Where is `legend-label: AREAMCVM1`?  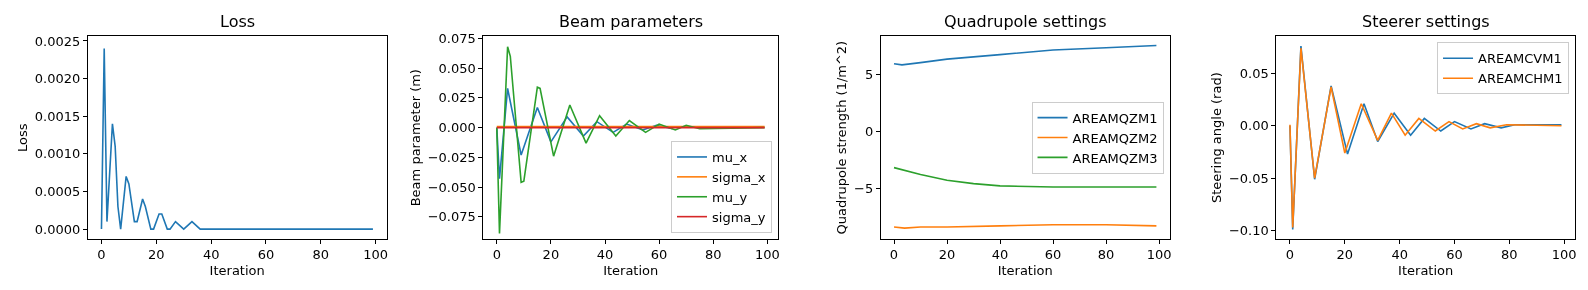
legend-label: AREAMCVM1 is located at coordinates (1520, 59).